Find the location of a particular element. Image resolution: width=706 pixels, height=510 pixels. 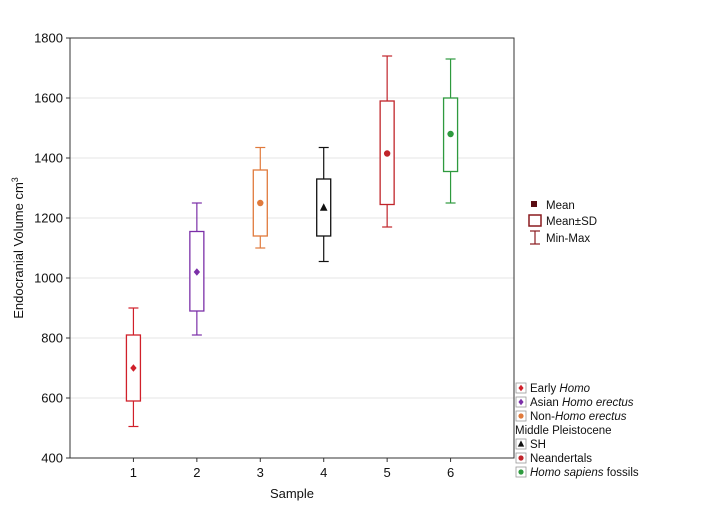

group-legend-label: Non-Homo erectus is located at coordinates (578, 417).